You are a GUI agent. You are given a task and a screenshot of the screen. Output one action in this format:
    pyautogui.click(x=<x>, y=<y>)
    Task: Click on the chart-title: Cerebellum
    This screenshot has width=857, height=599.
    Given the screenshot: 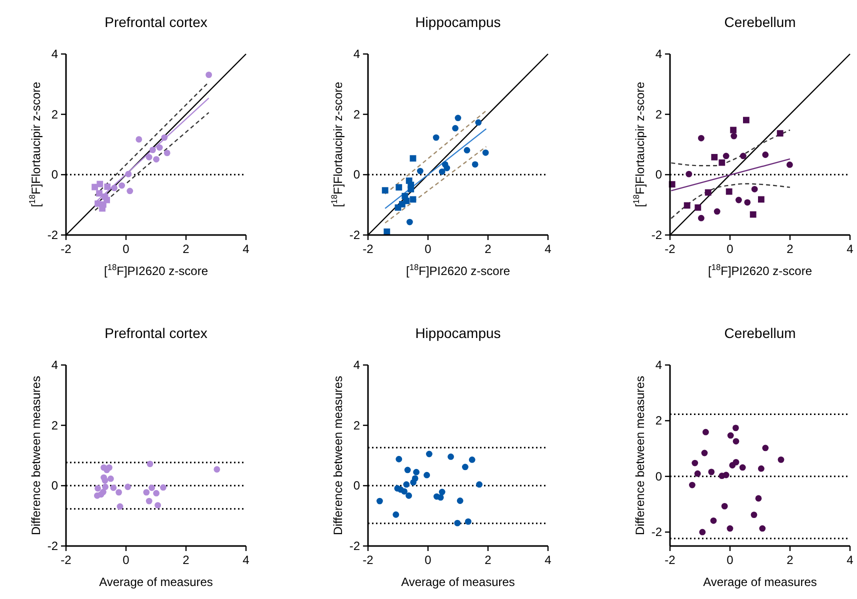 What is the action you would take?
    pyautogui.click(x=760, y=333)
    